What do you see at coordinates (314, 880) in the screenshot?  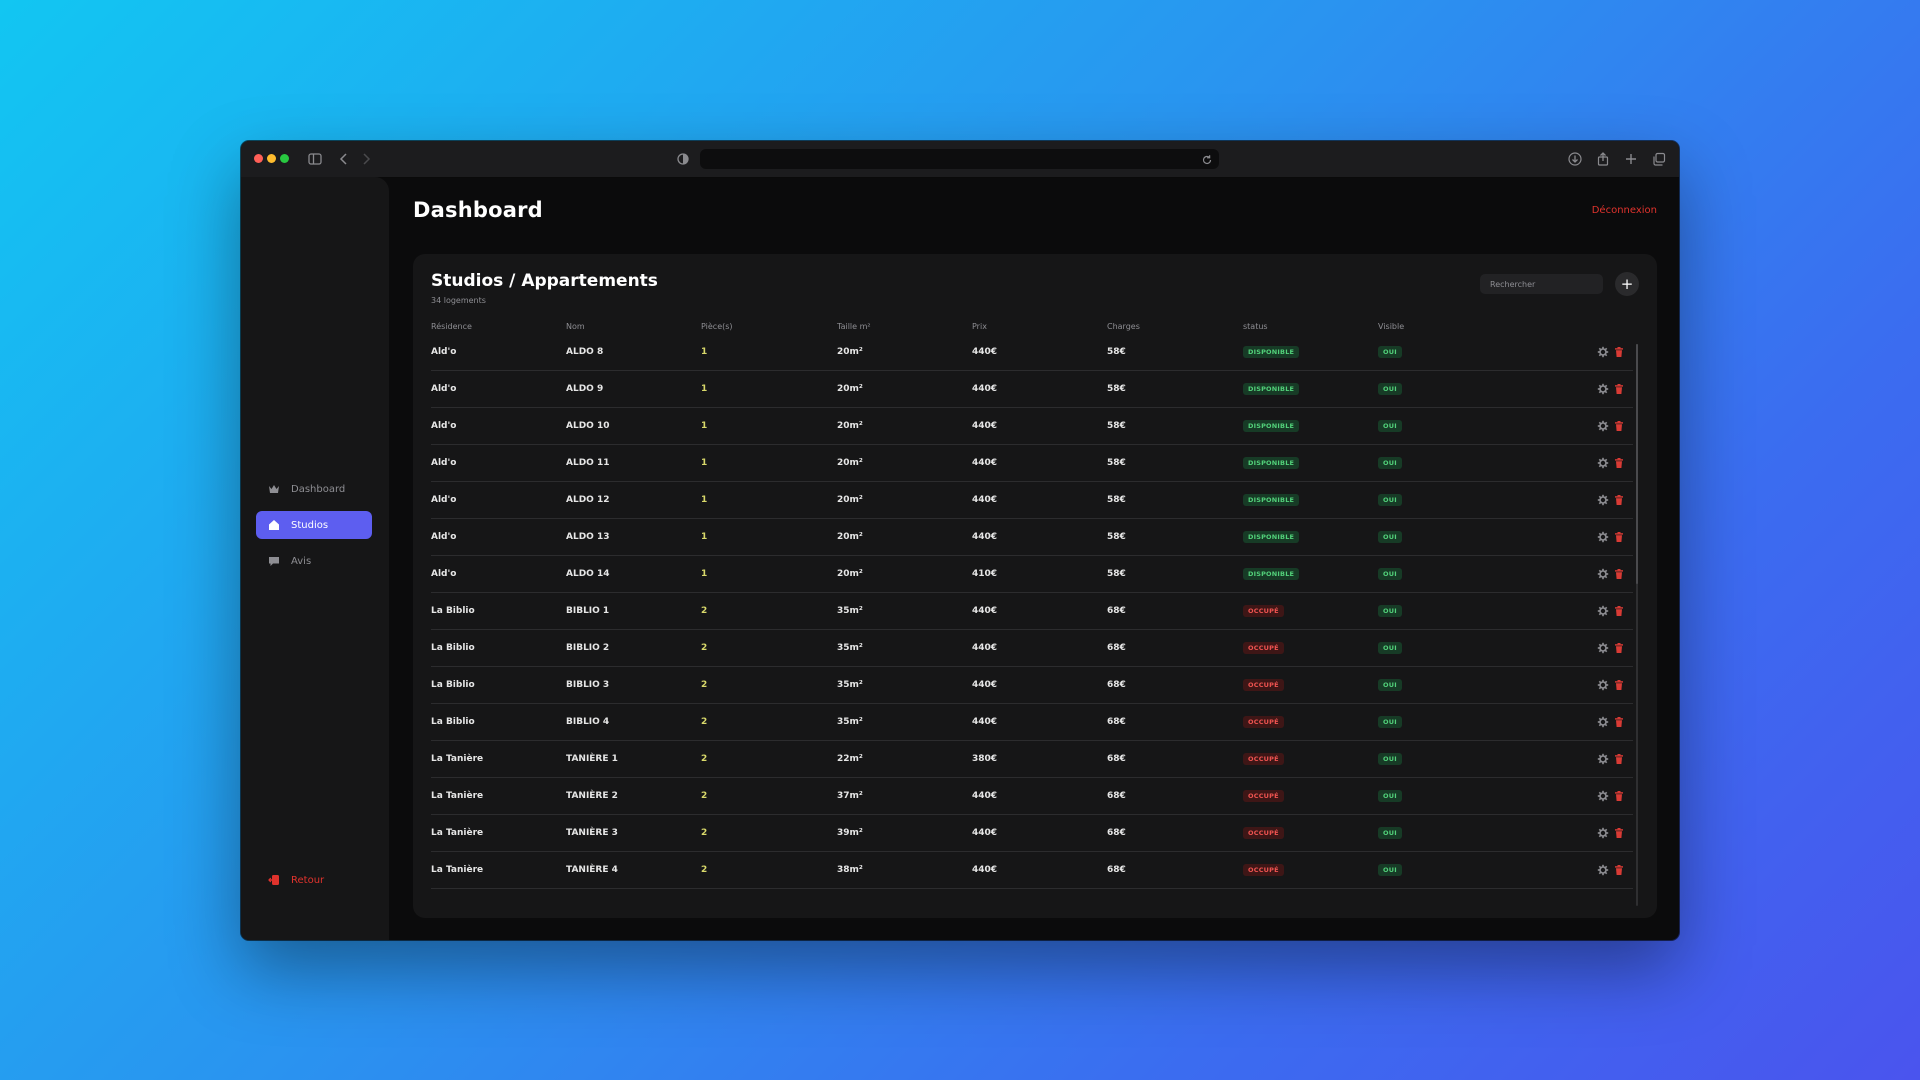 I see `back-button: Retour` at bounding box center [314, 880].